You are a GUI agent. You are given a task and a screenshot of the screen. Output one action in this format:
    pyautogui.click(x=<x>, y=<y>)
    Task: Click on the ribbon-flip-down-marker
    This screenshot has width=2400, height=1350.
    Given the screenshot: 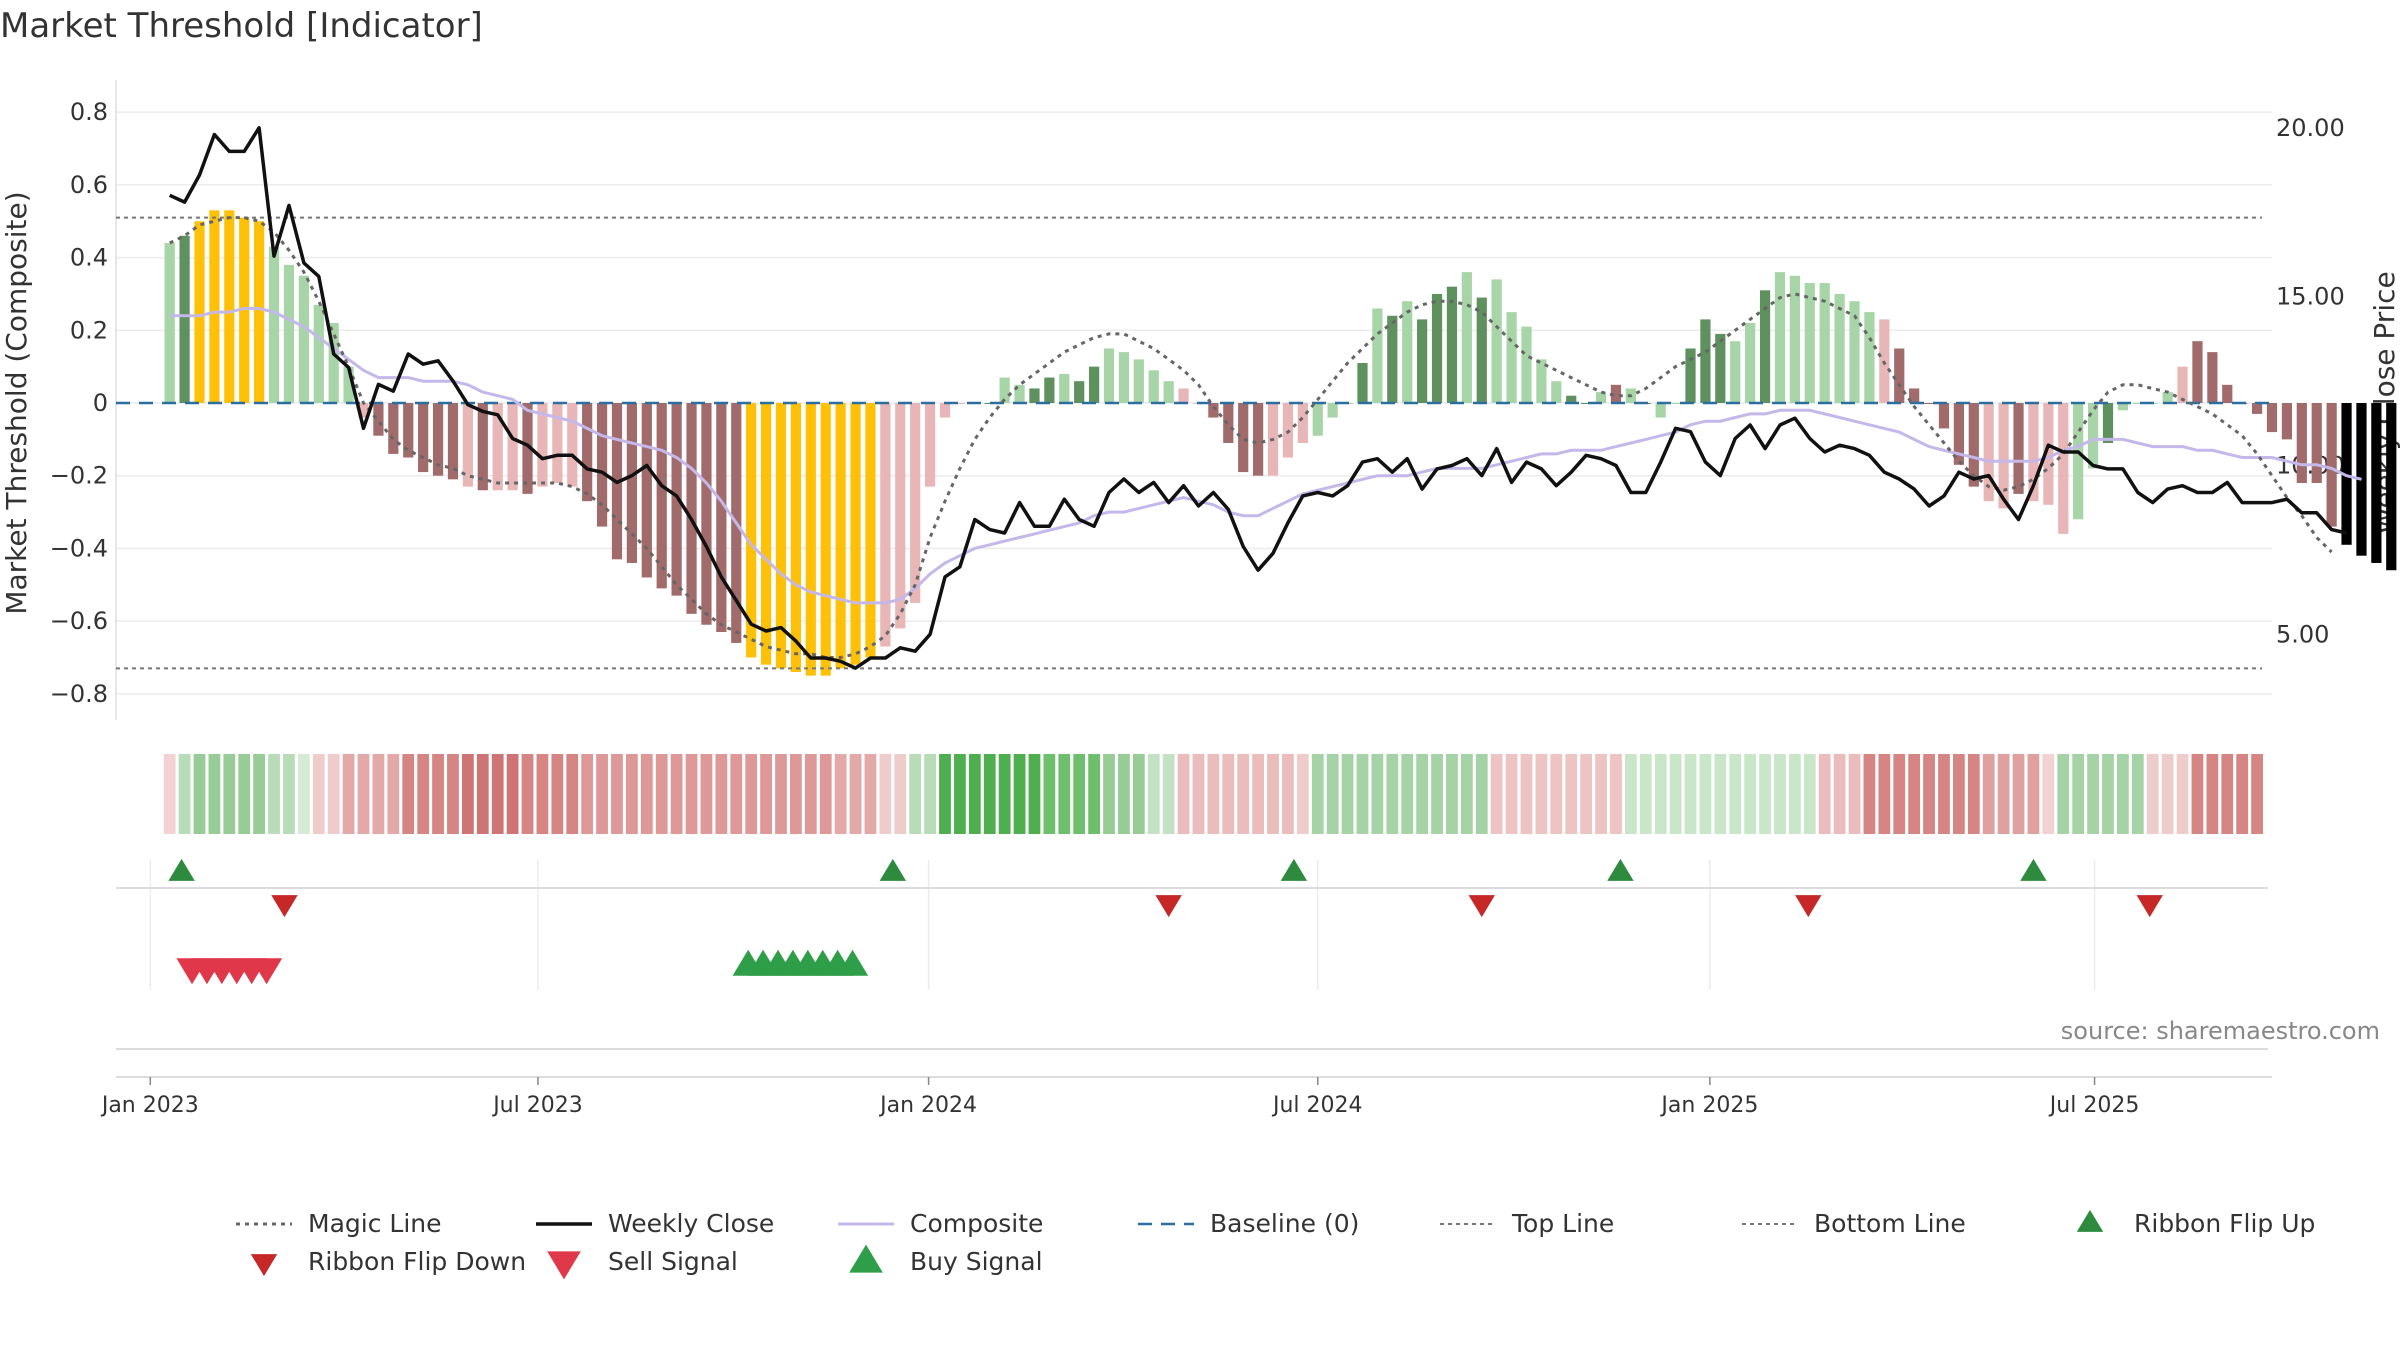 What is the action you would take?
    pyautogui.click(x=1481, y=906)
    